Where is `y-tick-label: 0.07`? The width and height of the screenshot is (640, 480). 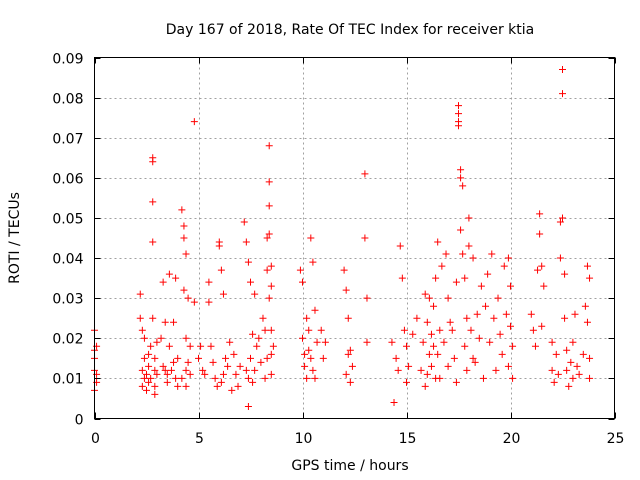 y-tick-label: 0.07 is located at coordinates (67, 140).